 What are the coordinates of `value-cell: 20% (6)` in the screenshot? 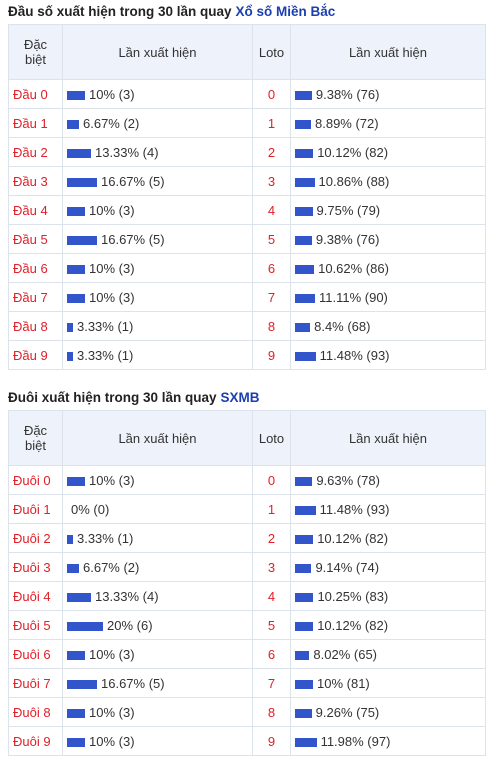 It's located at (157, 625).